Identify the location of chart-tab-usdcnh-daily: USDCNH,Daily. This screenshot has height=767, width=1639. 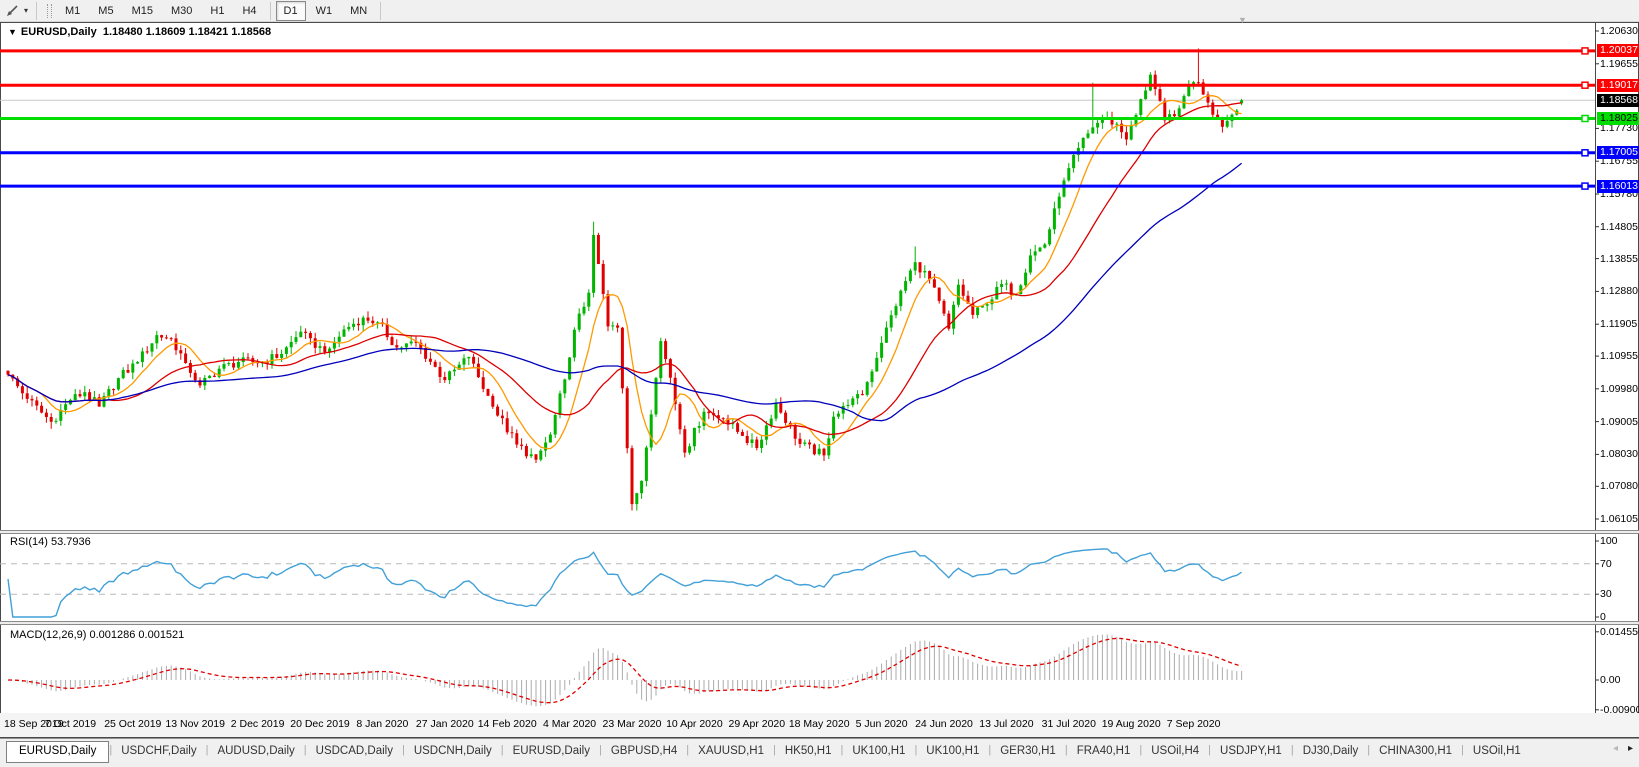
(452, 751).